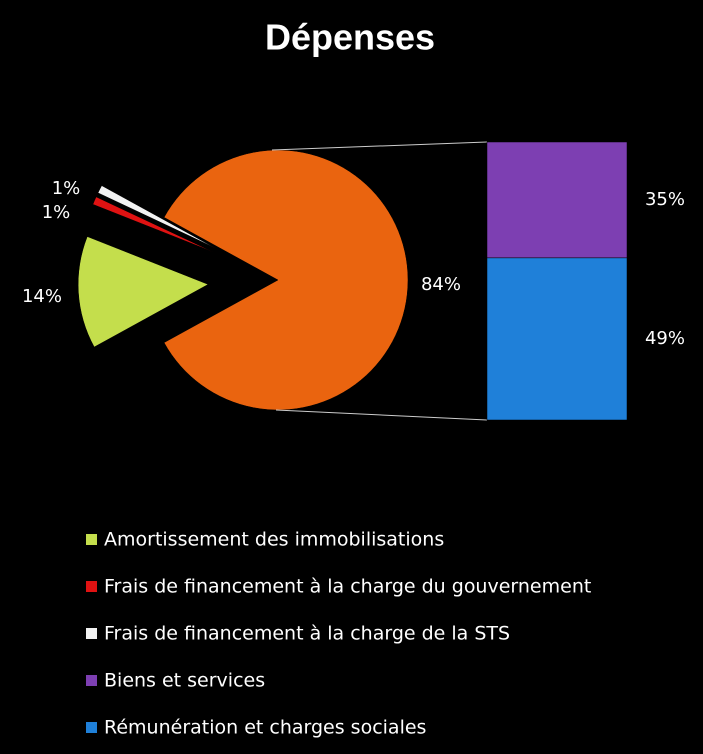  What do you see at coordinates (441, 284) in the screenshot?
I see `data-label: 84%` at bounding box center [441, 284].